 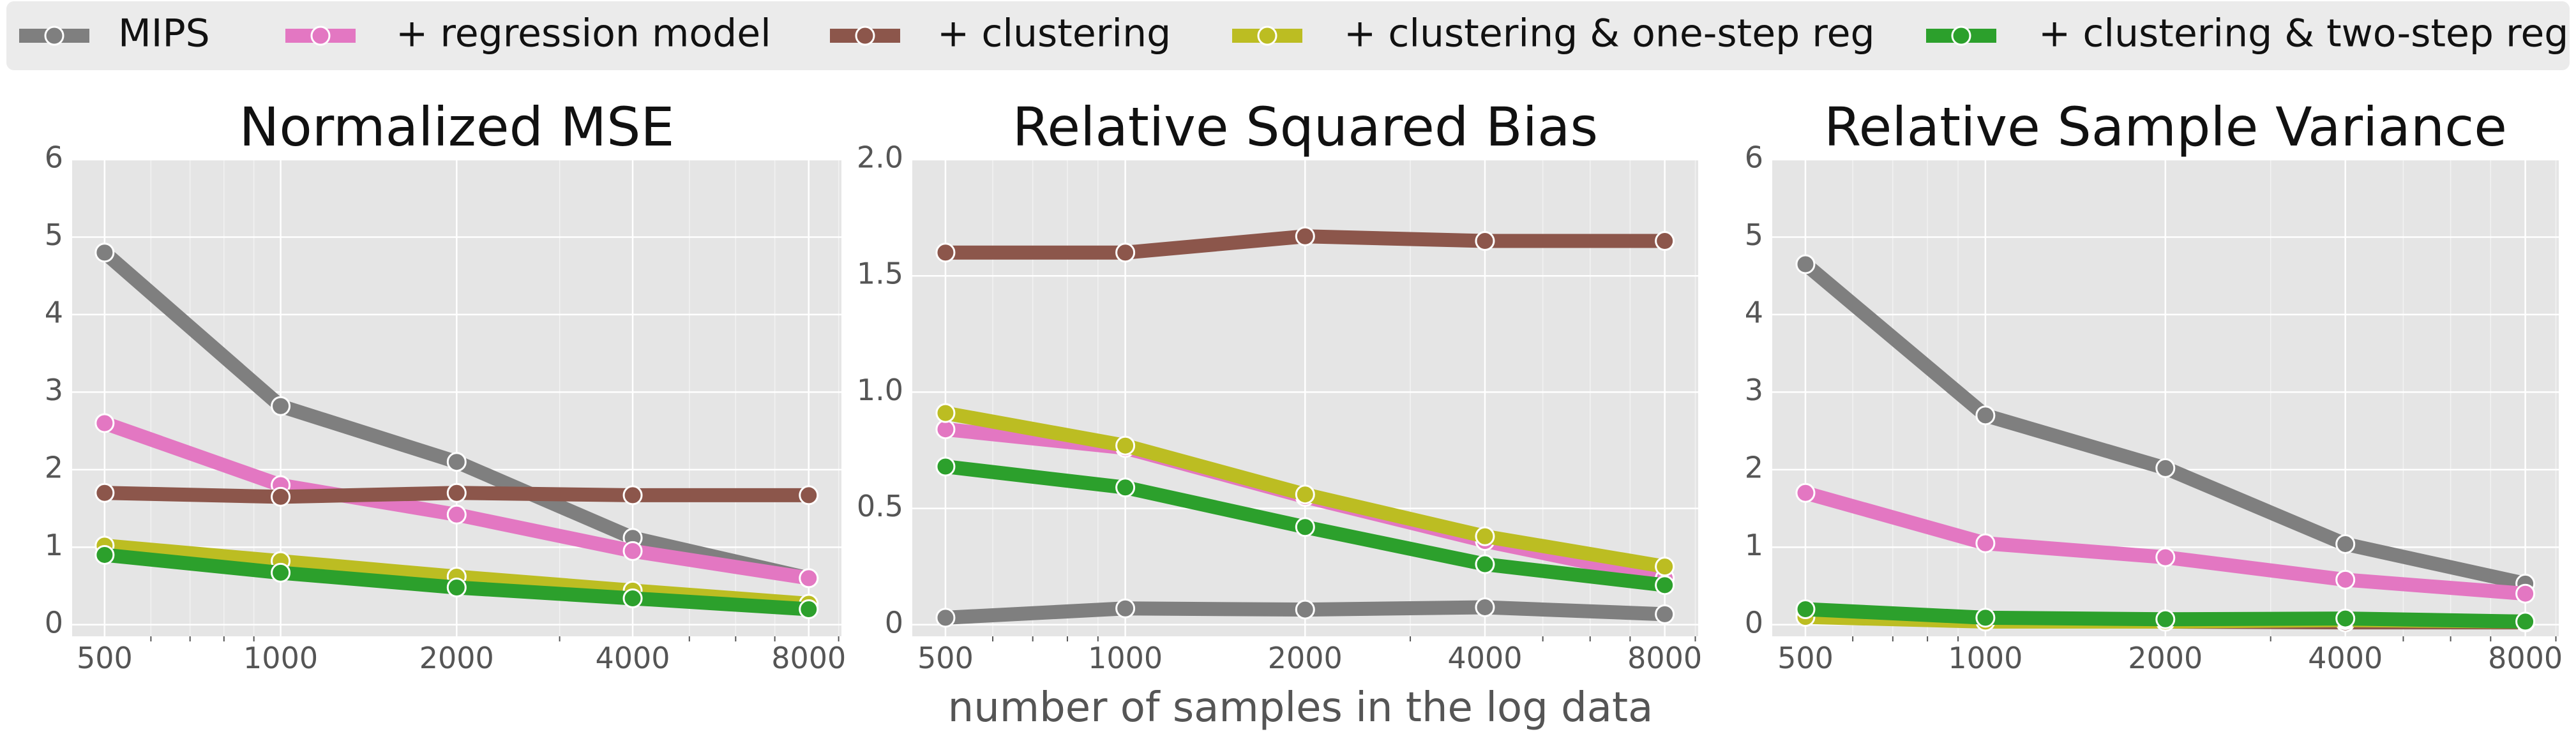 What do you see at coordinates (1754, 545) in the screenshot?
I see `y-tick-label: 1` at bounding box center [1754, 545].